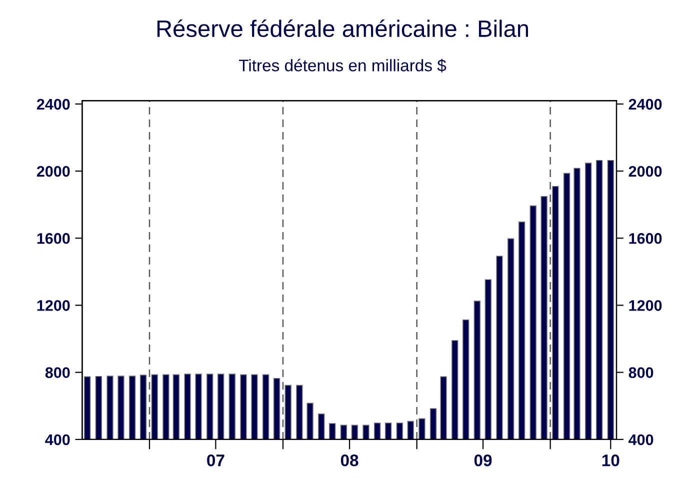  Describe the element at coordinates (483, 460) in the screenshot. I see `x-tick-label: 09` at that location.